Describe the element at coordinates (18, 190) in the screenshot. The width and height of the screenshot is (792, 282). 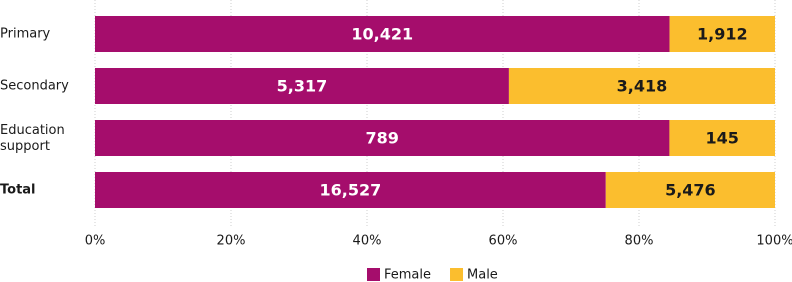
I see `y-tick-label: Total` at that location.